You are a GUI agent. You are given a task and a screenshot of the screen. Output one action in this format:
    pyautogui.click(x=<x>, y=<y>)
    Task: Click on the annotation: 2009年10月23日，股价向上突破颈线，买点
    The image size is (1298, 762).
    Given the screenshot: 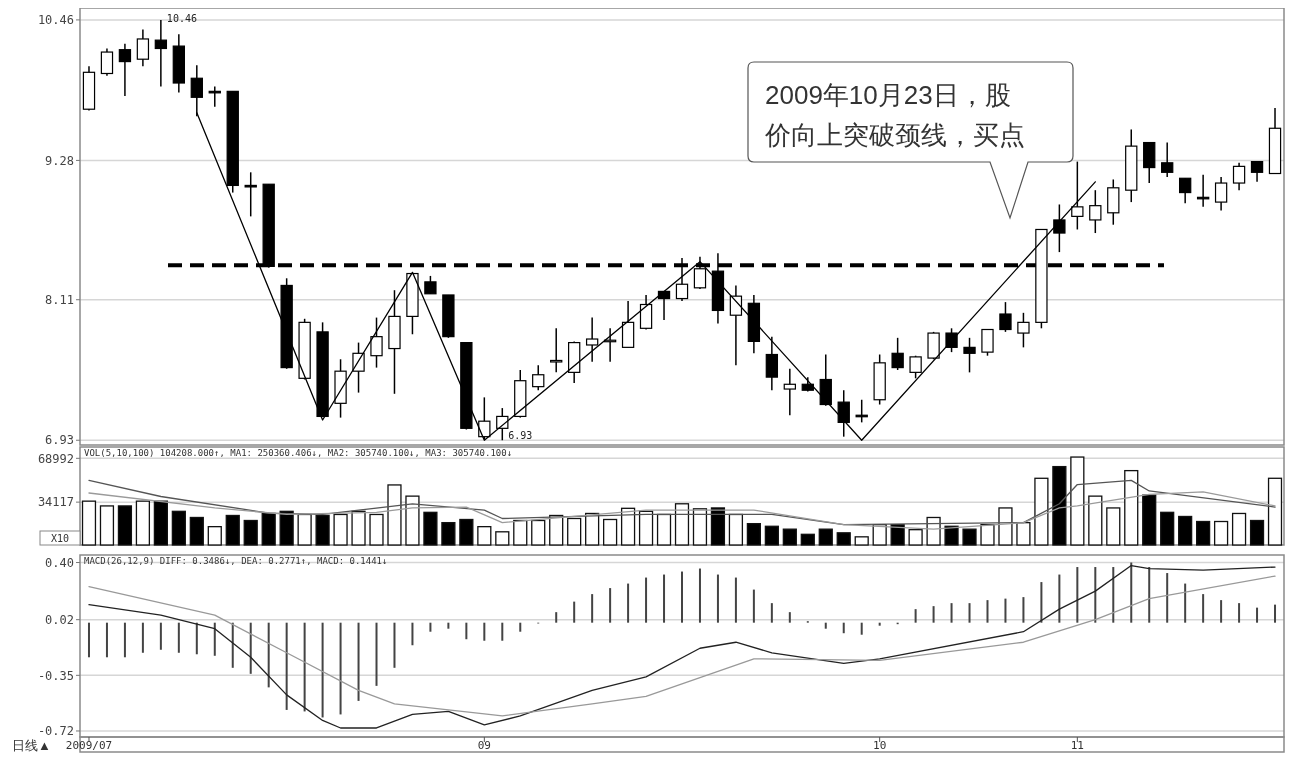 What is the action you would take?
    pyautogui.click(x=894, y=115)
    